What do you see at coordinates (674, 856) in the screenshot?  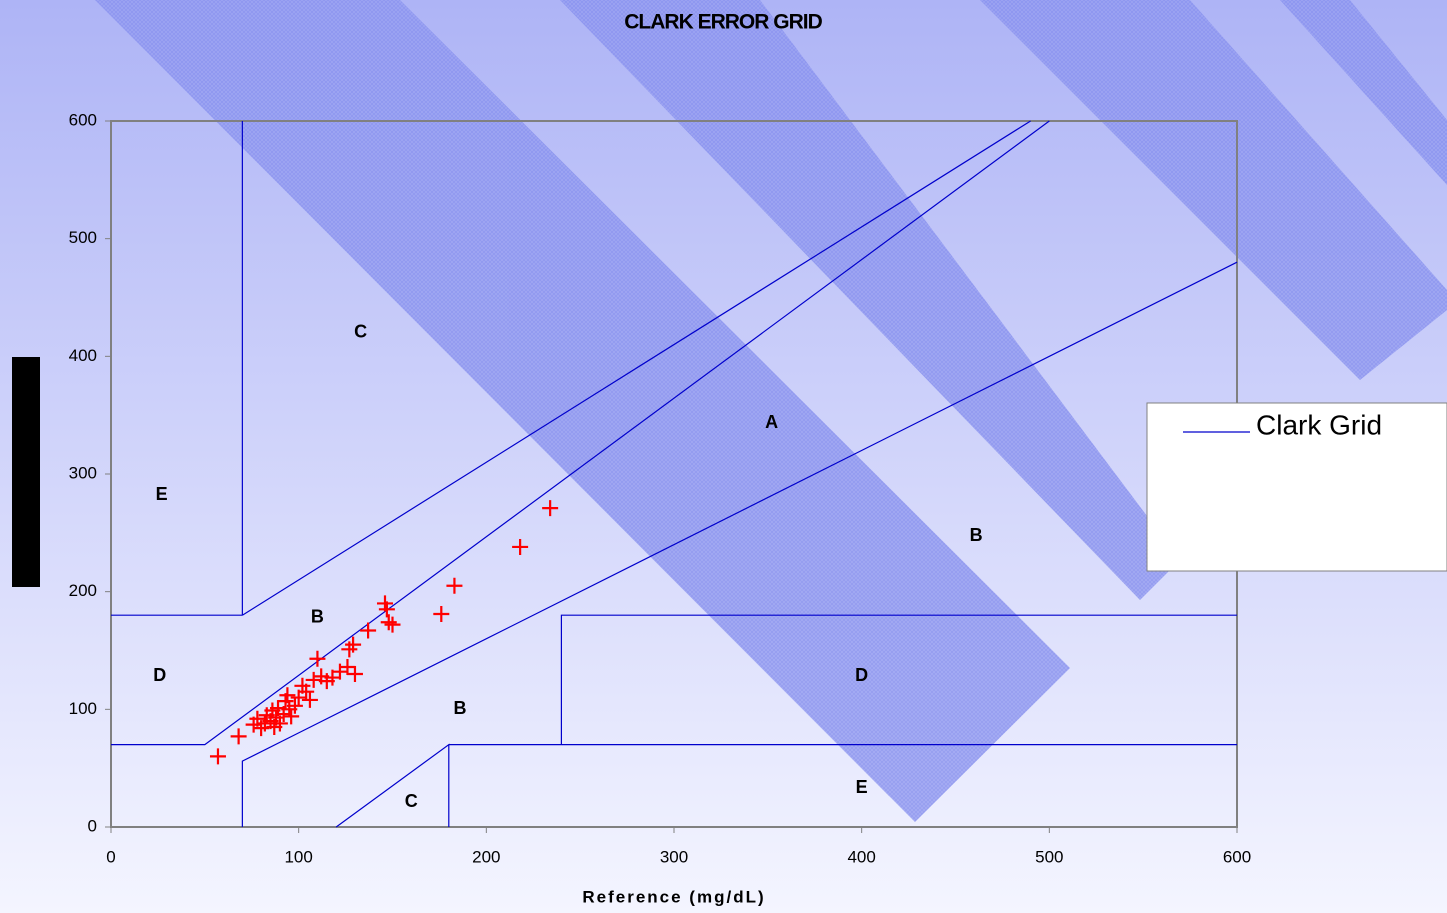 I see `x-tick-label: 300` at bounding box center [674, 856].